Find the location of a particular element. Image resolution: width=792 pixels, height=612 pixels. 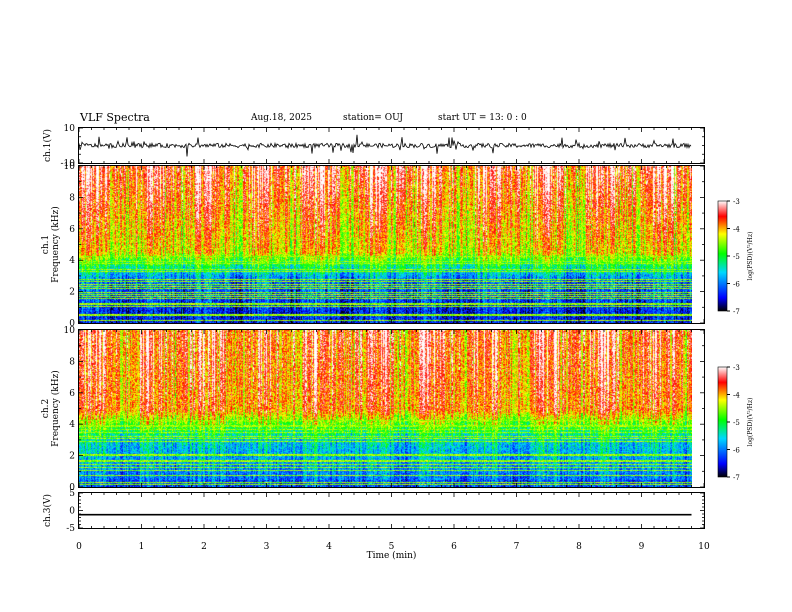

y-tick-label: -10 is located at coordinates (68, 164).